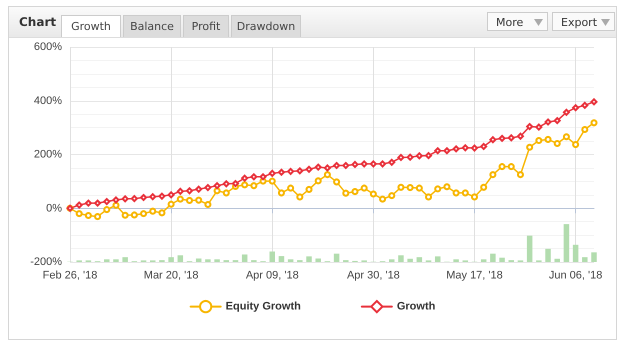 This screenshot has height=352, width=625. Describe the element at coordinates (579, 22) in the screenshot. I see `text: Export` at that location.